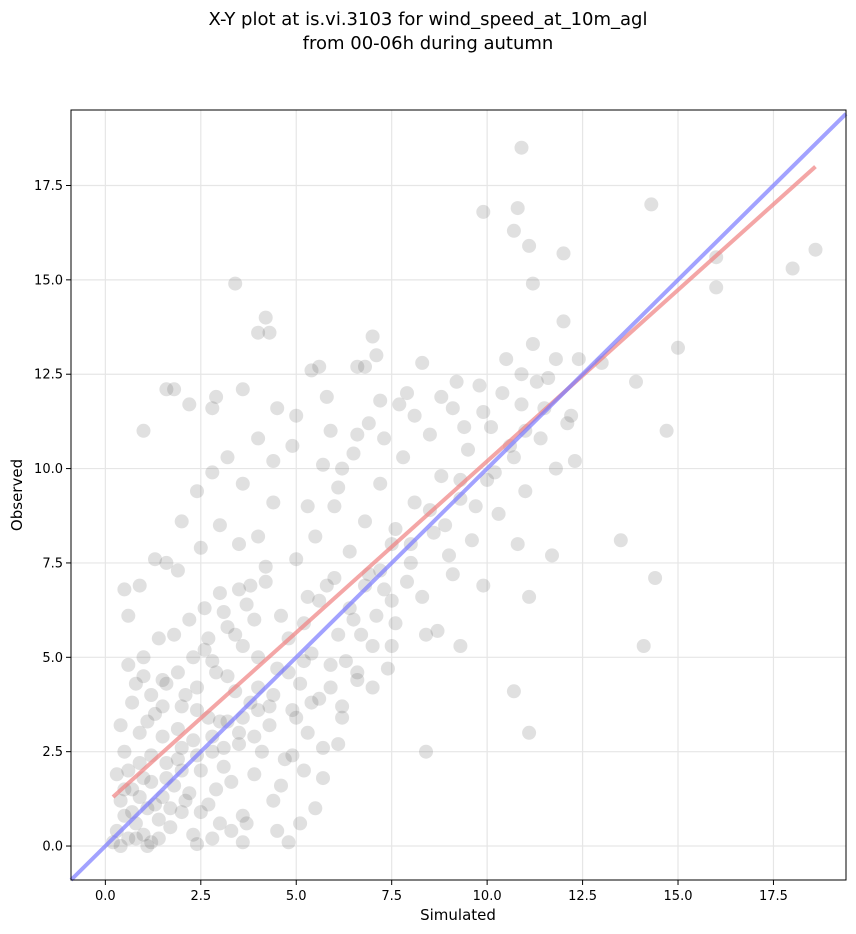 This screenshot has width=856, height=934. Describe the element at coordinates (48, 186) in the screenshot. I see `y-tick-label: 17.5` at that location.